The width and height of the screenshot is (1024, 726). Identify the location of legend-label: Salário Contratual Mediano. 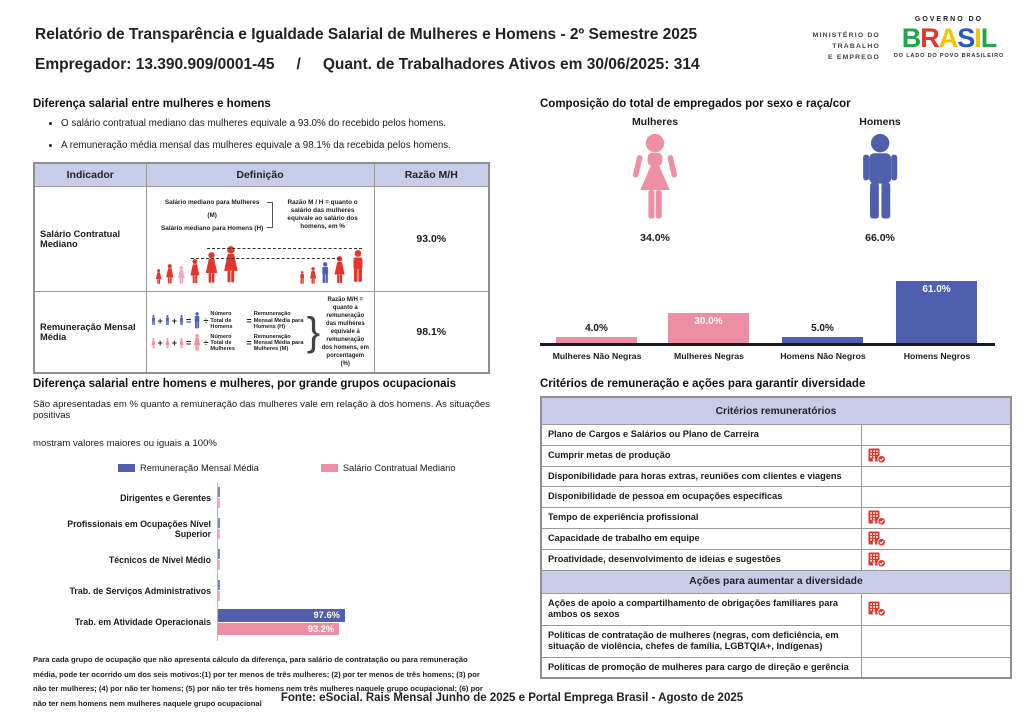
(399, 468).